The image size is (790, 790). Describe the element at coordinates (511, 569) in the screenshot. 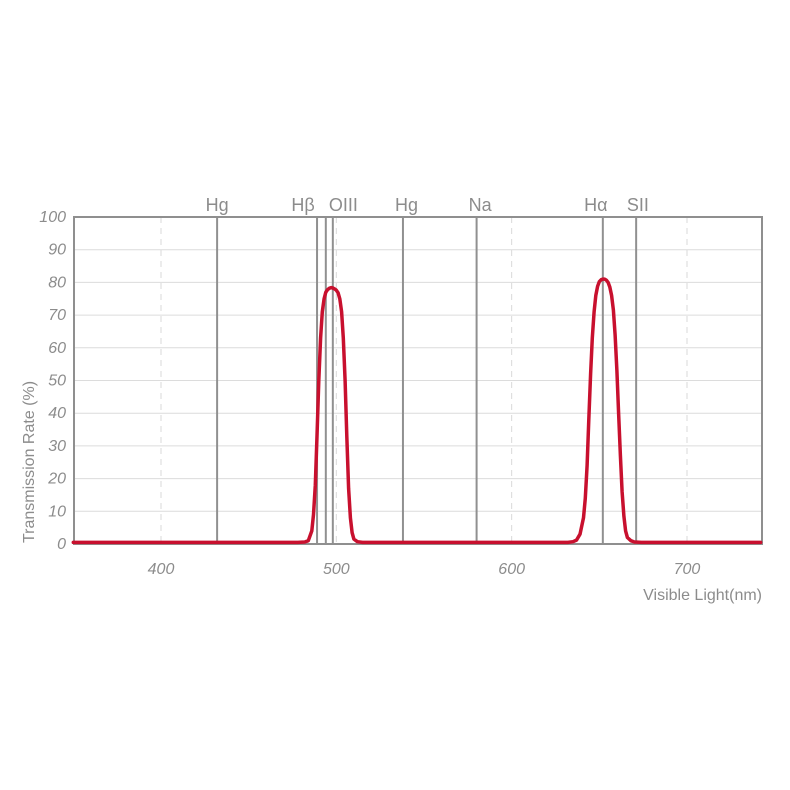

I see `x-tick-label: 600` at that location.